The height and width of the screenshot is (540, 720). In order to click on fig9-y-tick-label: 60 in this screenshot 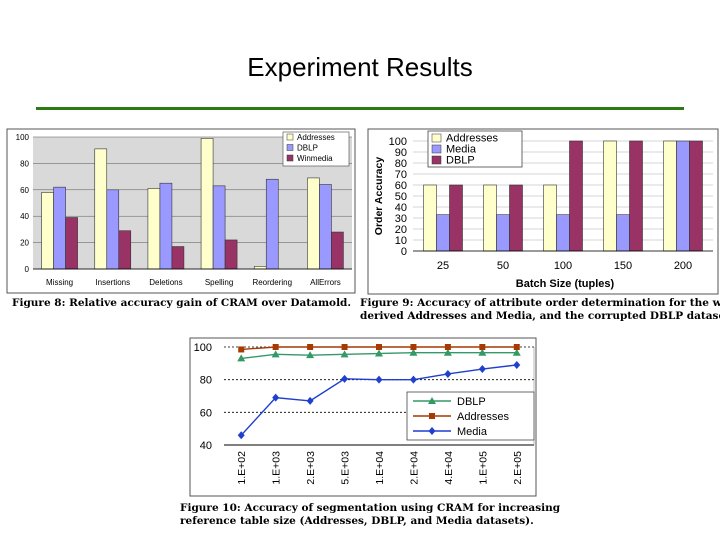, I will do `click(401, 186)`.